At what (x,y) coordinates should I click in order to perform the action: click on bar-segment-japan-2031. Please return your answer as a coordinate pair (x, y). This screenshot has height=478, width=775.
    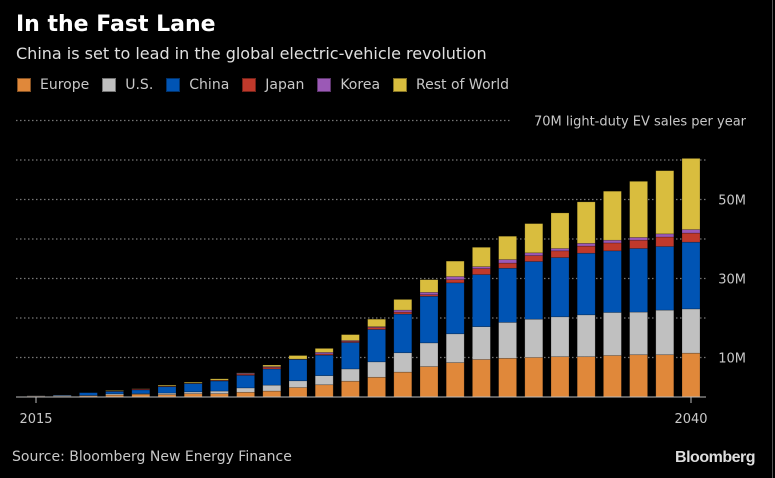
    Looking at the image, I should click on (455, 281).